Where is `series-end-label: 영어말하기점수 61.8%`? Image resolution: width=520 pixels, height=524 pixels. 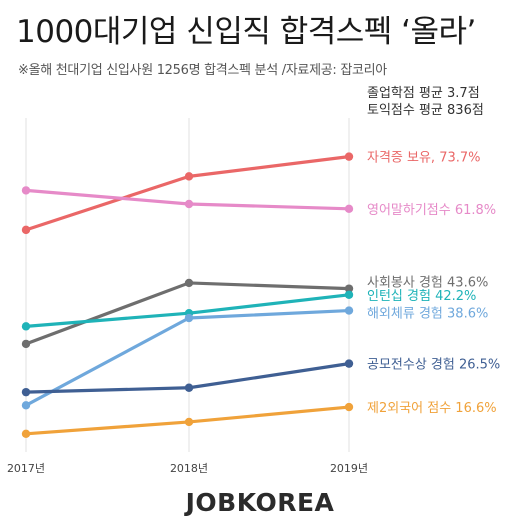
series-end-label: 영어말하기점수 61.8% is located at coordinates (431, 210).